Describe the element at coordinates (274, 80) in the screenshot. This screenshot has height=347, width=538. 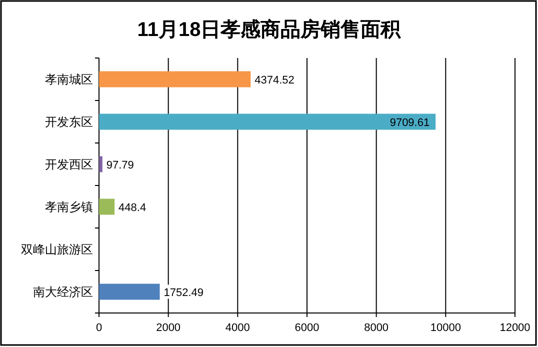
I see `data-label: 4374.52` at that location.